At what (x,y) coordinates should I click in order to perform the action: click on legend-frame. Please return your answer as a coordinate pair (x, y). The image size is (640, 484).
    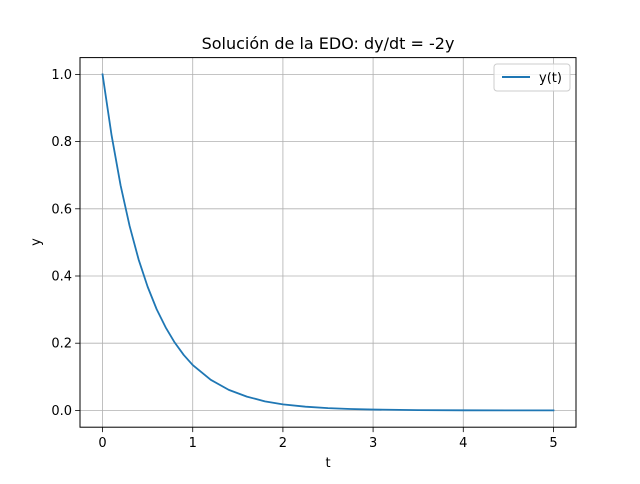
    Looking at the image, I should click on (532, 77).